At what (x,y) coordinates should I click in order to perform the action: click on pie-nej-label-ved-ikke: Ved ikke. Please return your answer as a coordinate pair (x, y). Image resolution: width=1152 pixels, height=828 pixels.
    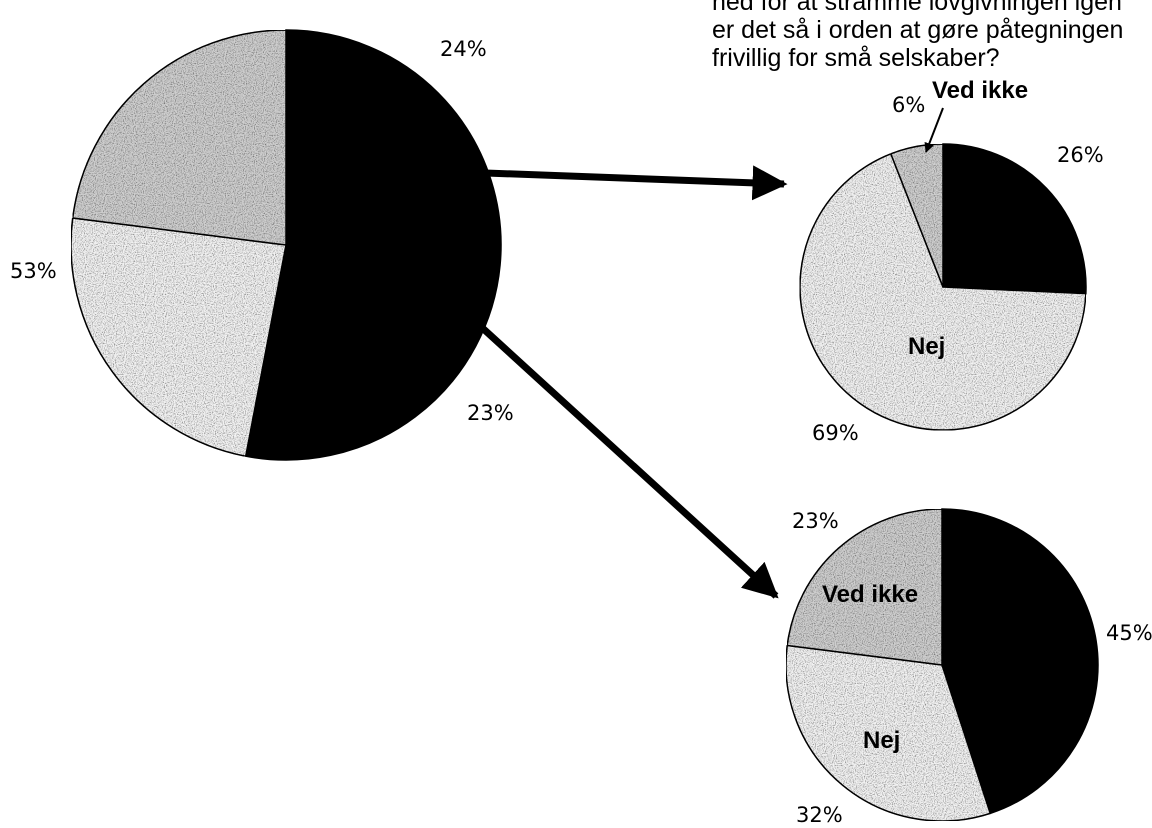
    Looking at the image, I should click on (980, 90).